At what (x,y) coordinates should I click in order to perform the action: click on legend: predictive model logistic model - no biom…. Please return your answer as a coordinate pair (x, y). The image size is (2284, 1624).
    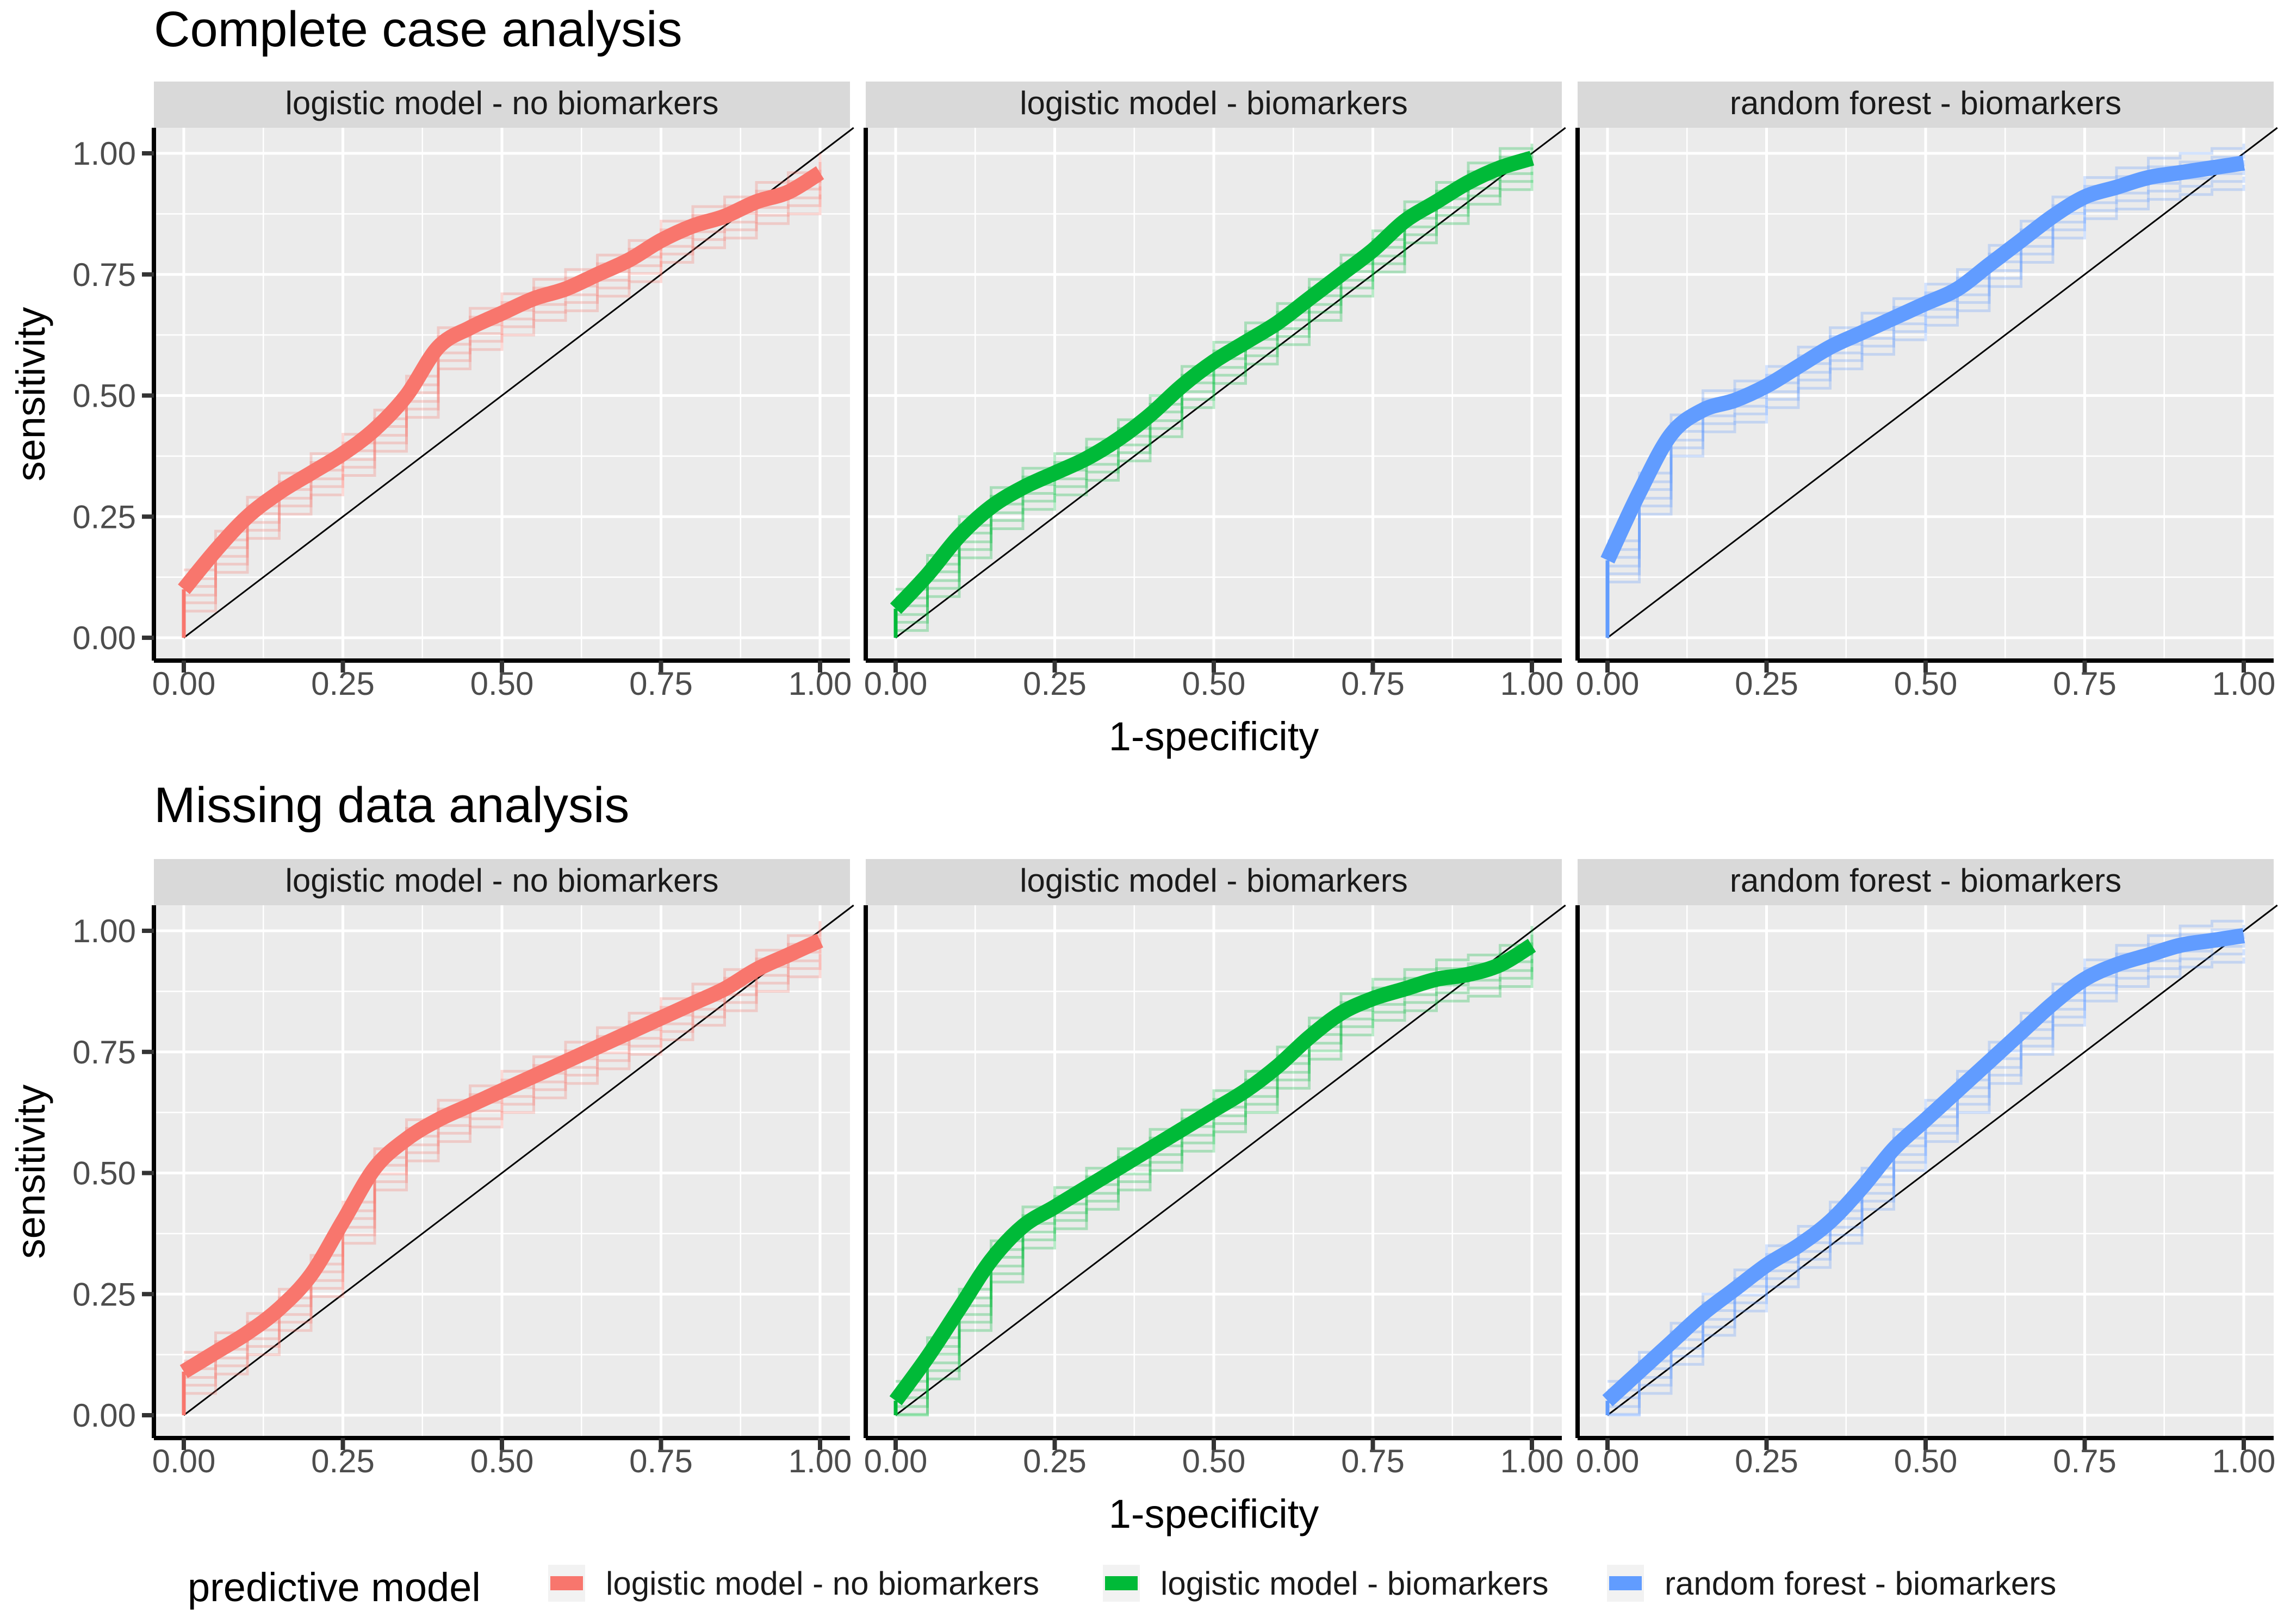
    Looking at the image, I should click on (1122, 1587).